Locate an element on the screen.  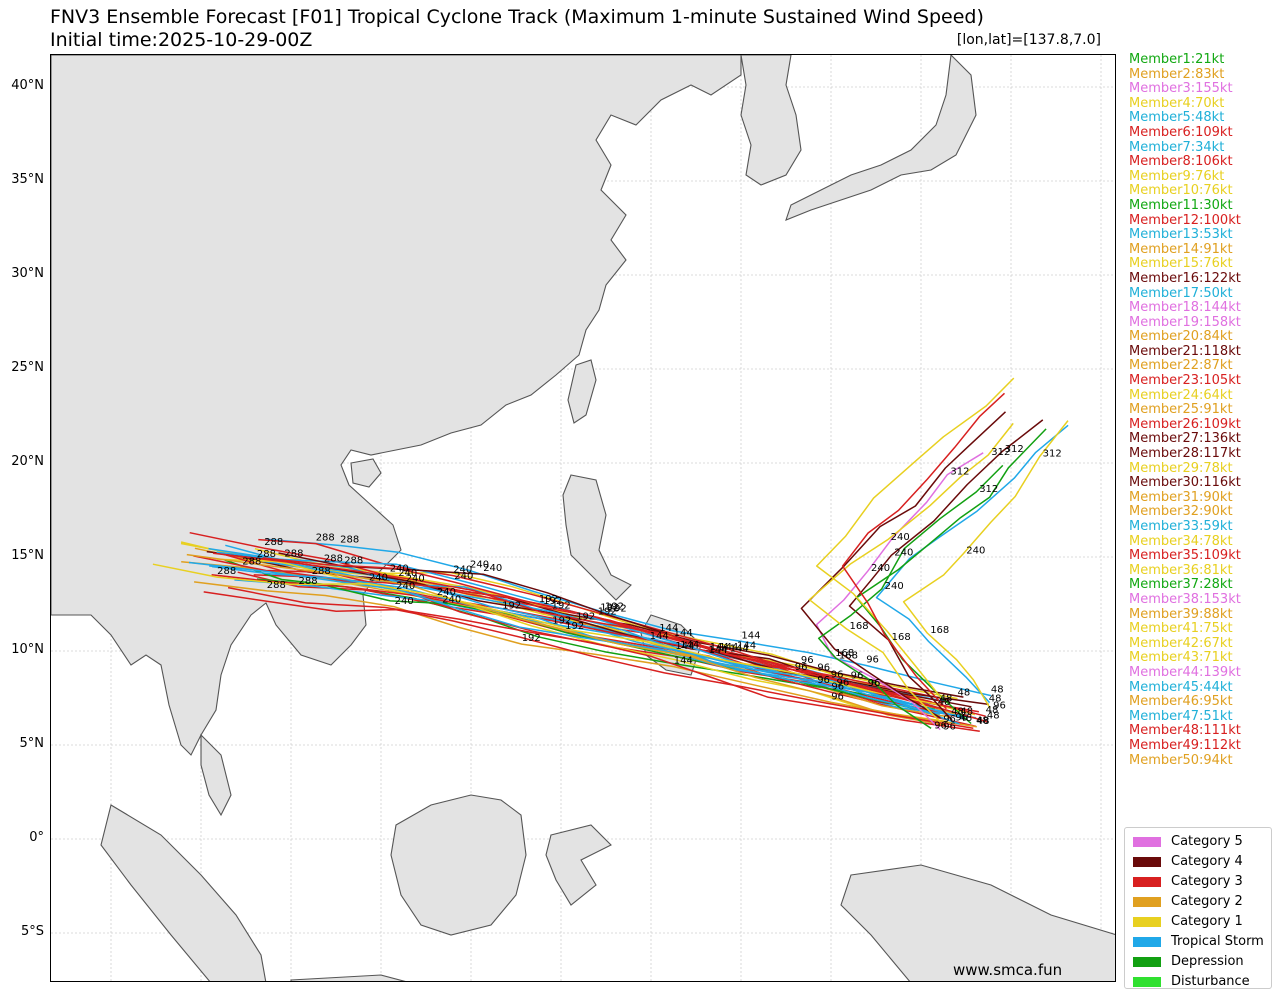
lat-label: 5°S is located at coordinates (32, 931).